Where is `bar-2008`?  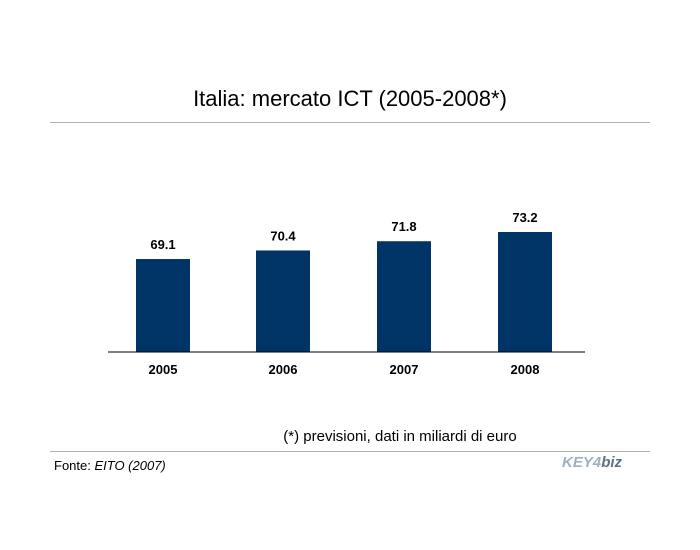
bar-2008 is located at coordinates (525, 292).